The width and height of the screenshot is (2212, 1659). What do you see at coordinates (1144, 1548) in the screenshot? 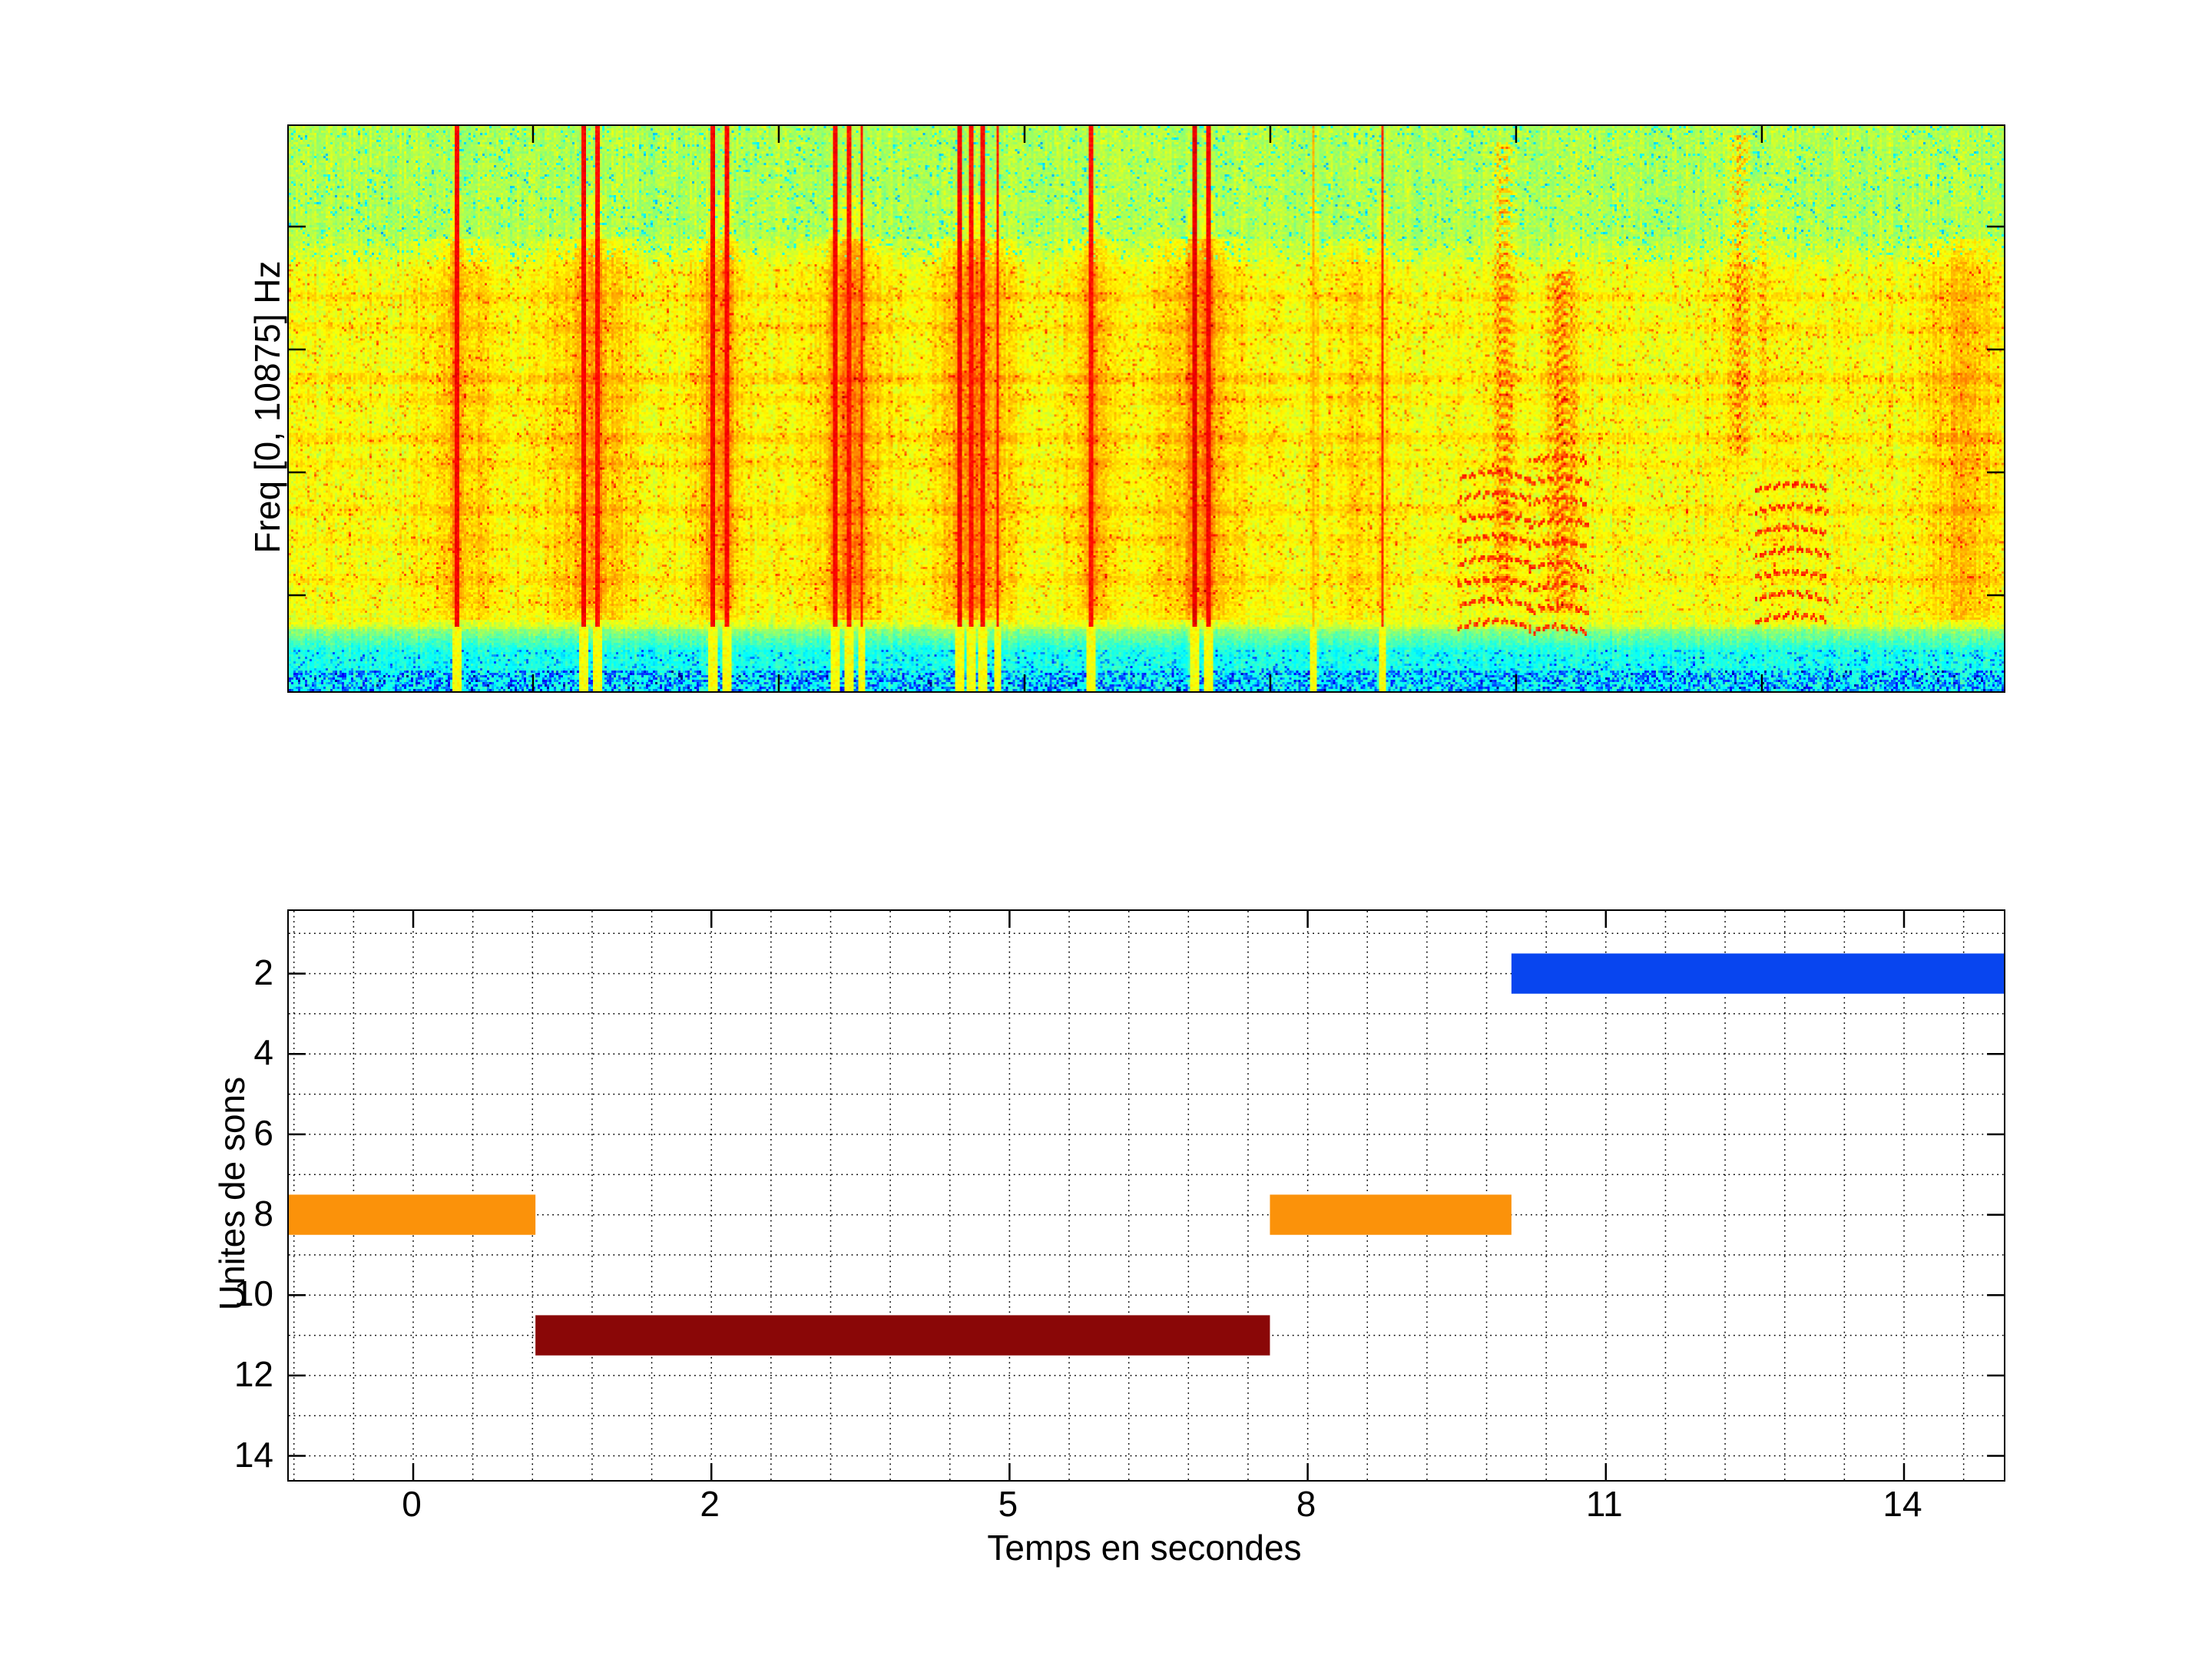
I see `time-axis-label: Temps en secondes` at bounding box center [1144, 1548].